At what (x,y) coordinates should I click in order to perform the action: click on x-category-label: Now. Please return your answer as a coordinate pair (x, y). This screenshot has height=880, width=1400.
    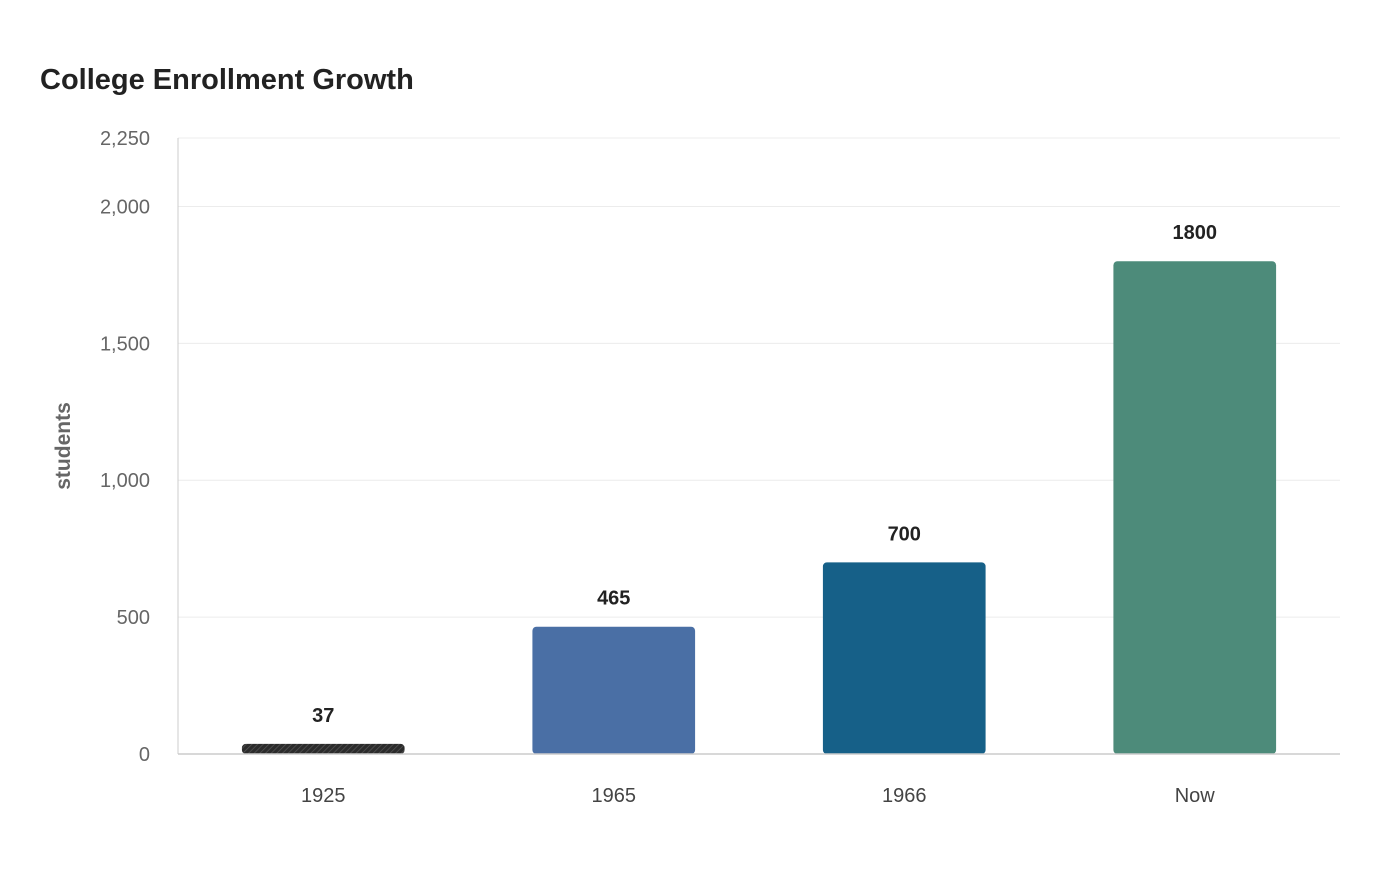
    Looking at the image, I should click on (1195, 796).